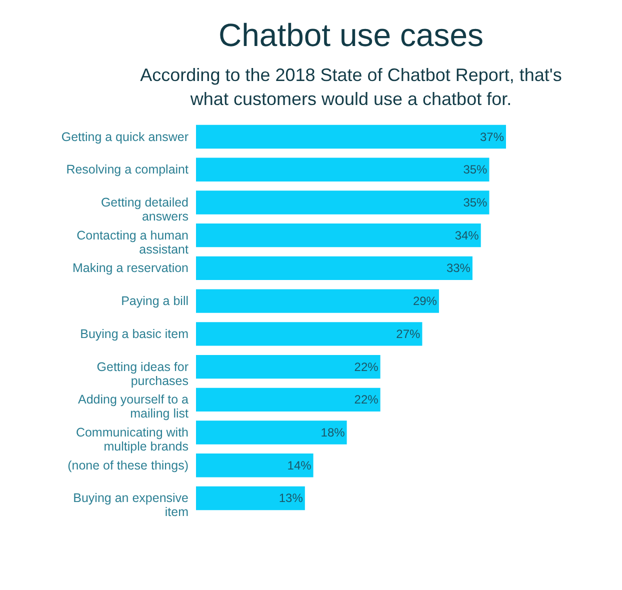  Describe the element at coordinates (291, 498) in the screenshot. I see `data-label: 13%` at that location.